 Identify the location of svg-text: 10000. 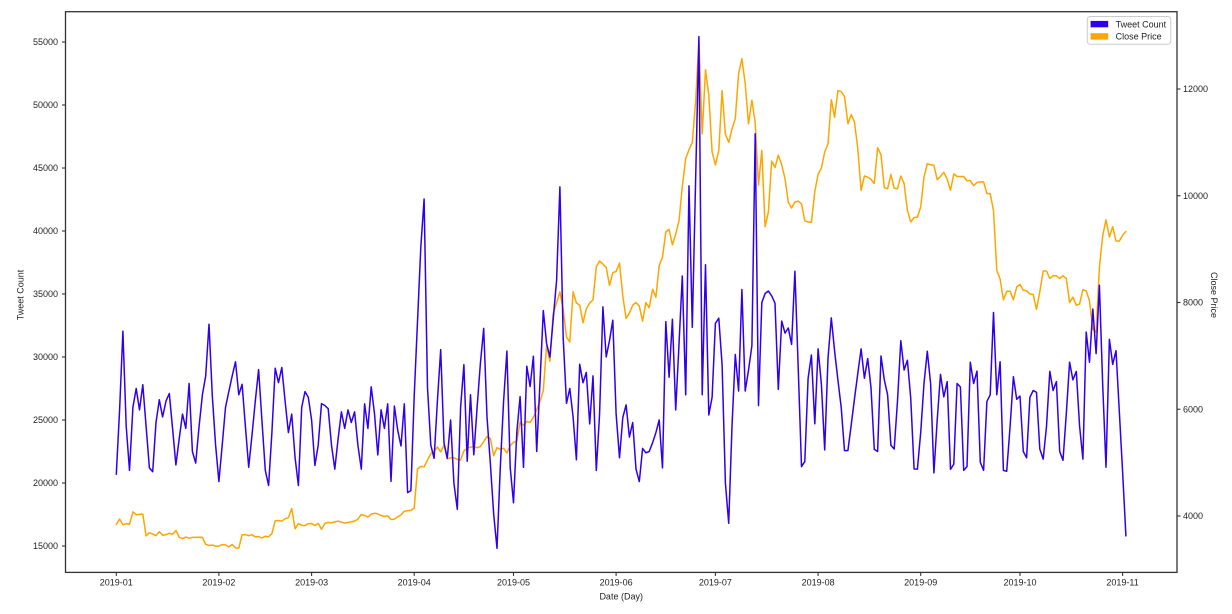
(1195, 196).